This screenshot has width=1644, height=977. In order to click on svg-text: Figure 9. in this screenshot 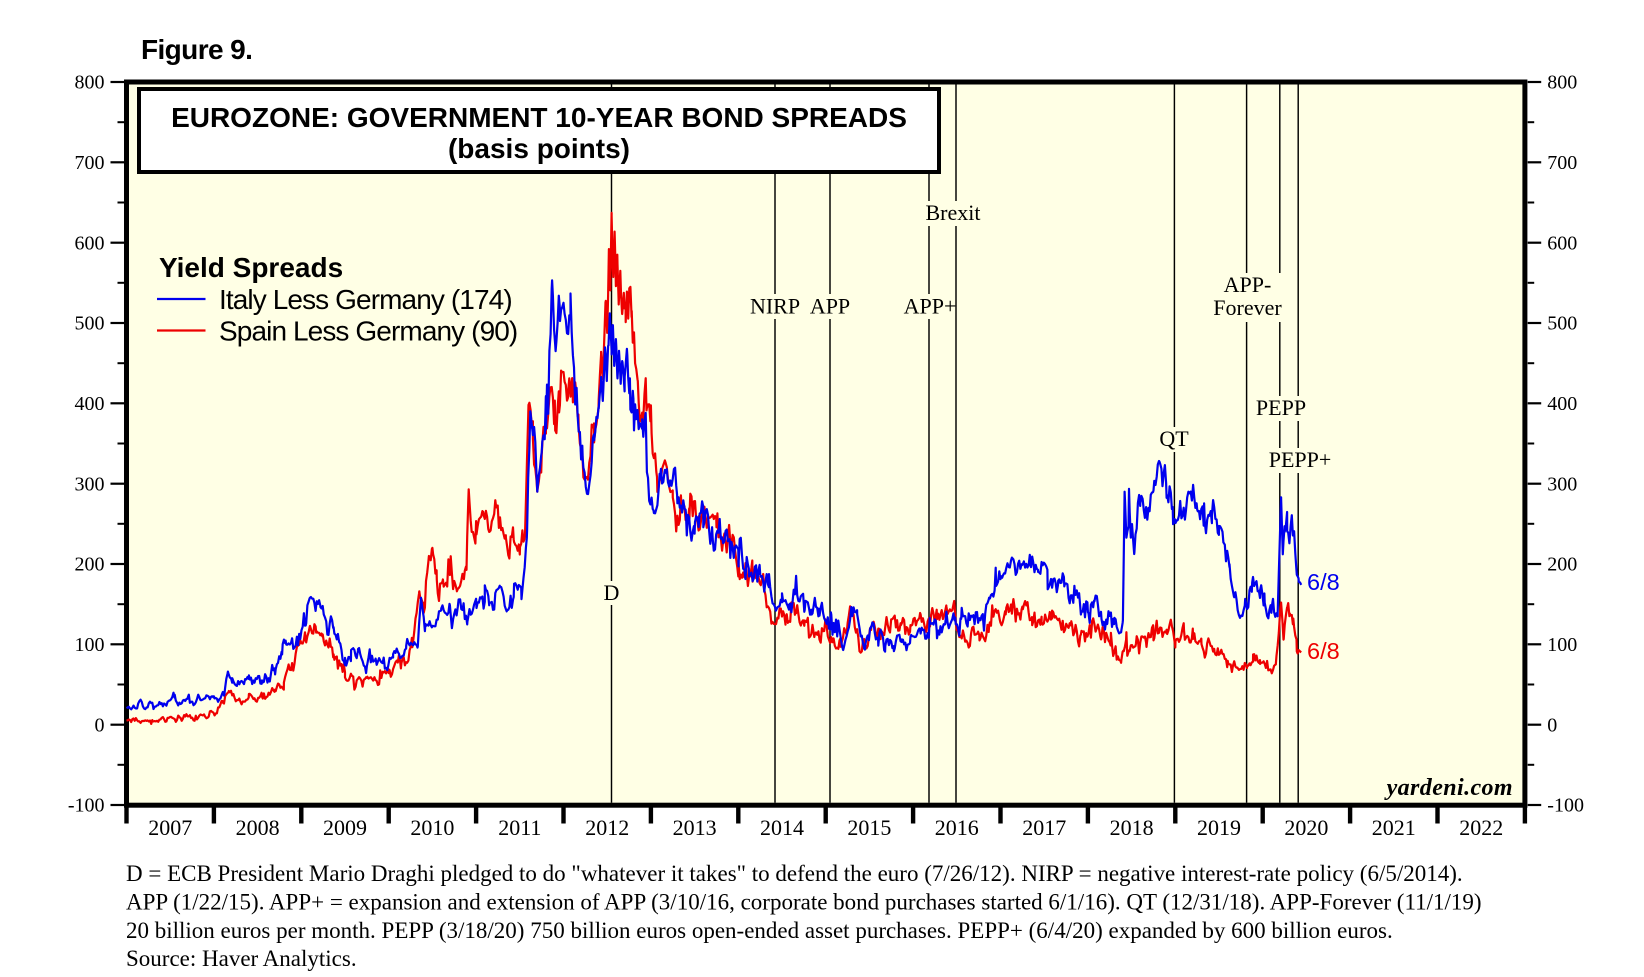, I will do `click(196, 49)`.